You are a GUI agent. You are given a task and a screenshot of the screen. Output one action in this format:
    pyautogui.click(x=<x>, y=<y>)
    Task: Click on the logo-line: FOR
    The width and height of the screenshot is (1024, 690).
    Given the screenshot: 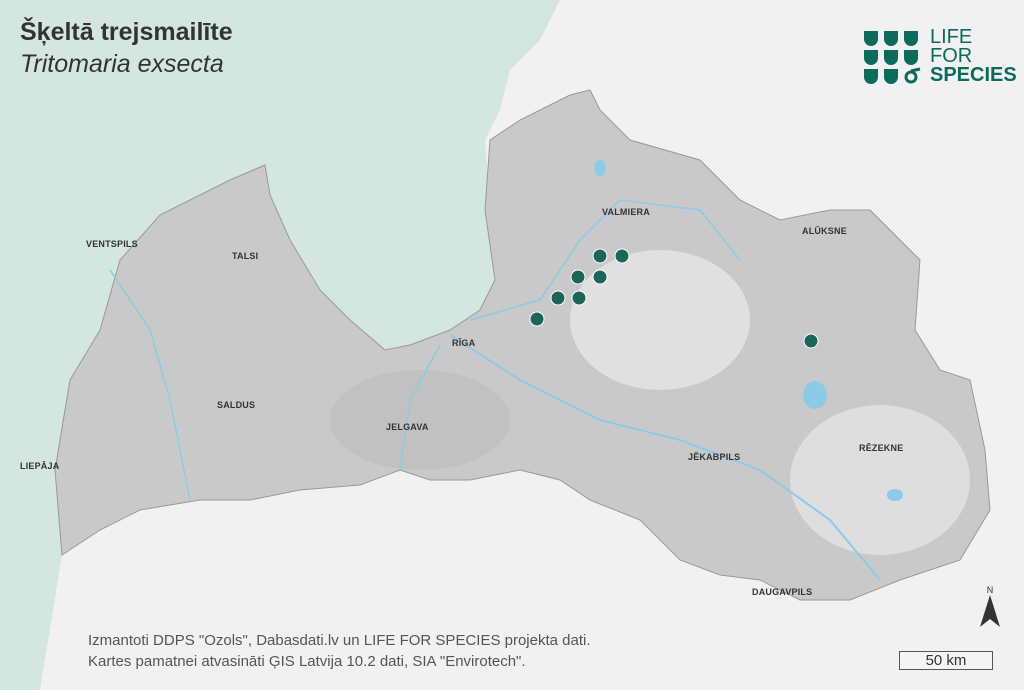 What is the action you would take?
    pyautogui.click(x=951, y=56)
    